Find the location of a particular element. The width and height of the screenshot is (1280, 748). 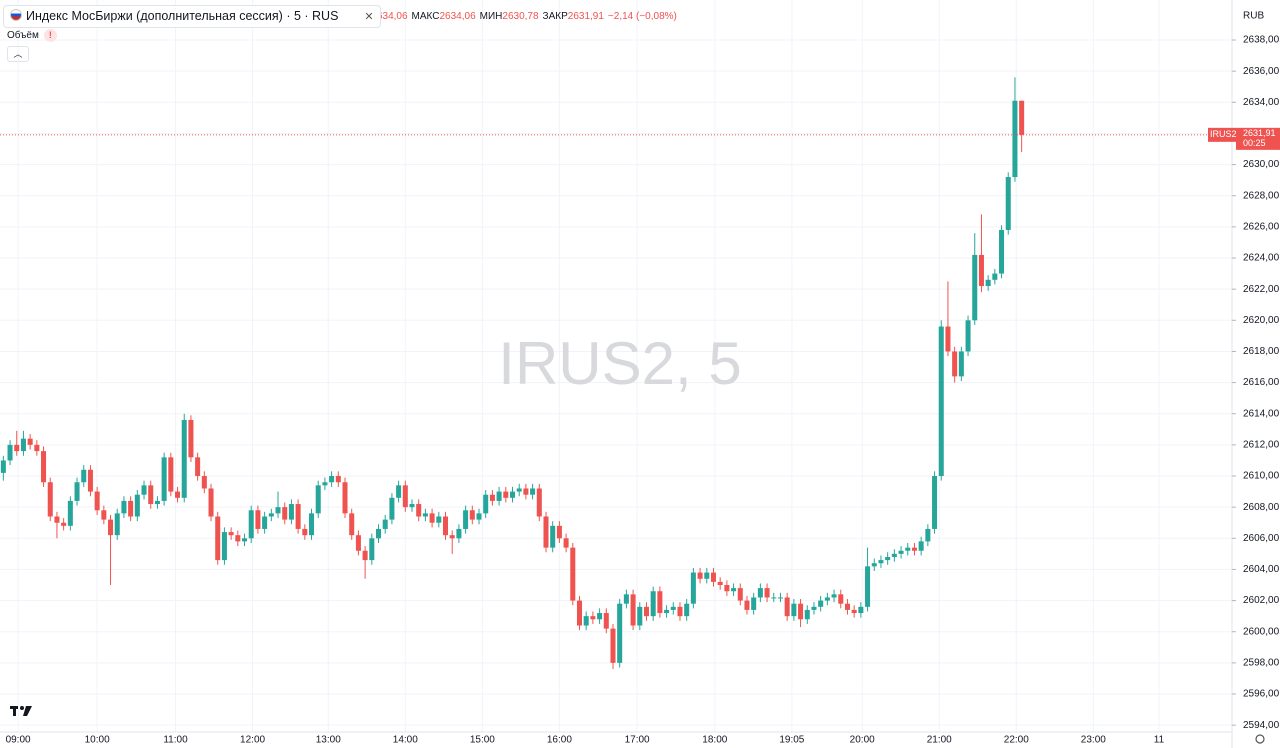

warning-icon: ! is located at coordinates (50, 35).